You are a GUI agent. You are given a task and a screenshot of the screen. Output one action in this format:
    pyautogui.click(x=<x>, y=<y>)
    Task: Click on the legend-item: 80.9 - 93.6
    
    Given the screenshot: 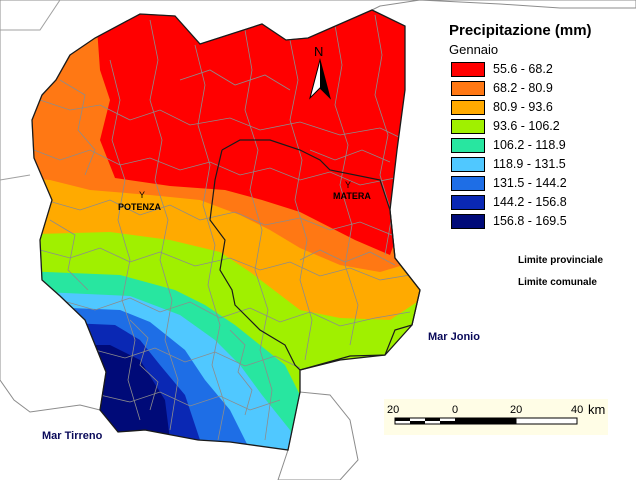 What is the action you would take?
    pyautogui.click(x=536, y=107)
    